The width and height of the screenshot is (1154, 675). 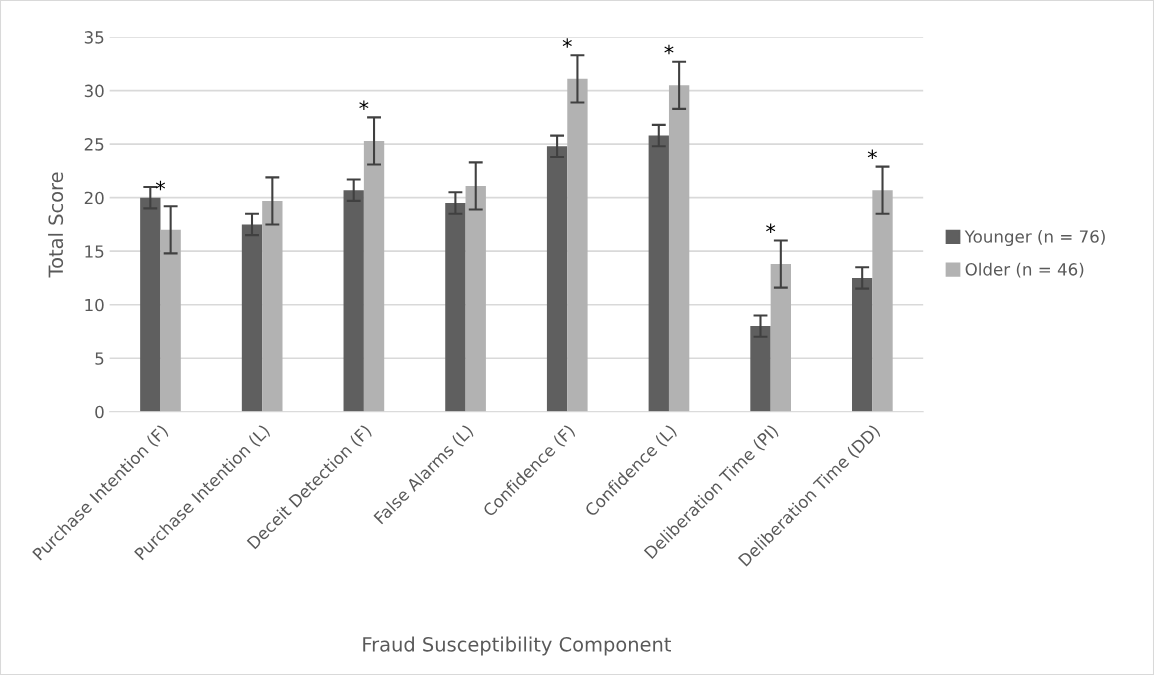 What do you see at coordinates (1024, 270) in the screenshot?
I see `legend-label: Older (n = 46)` at bounding box center [1024, 270].